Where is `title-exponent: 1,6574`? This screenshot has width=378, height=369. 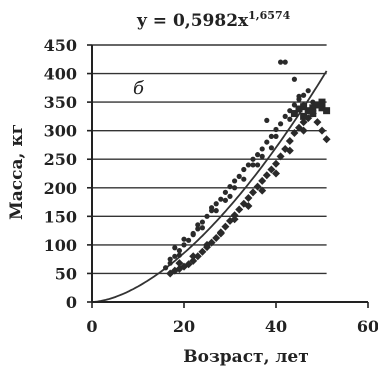
title-exponent: 1,6574 is located at coordinates (269, 15).